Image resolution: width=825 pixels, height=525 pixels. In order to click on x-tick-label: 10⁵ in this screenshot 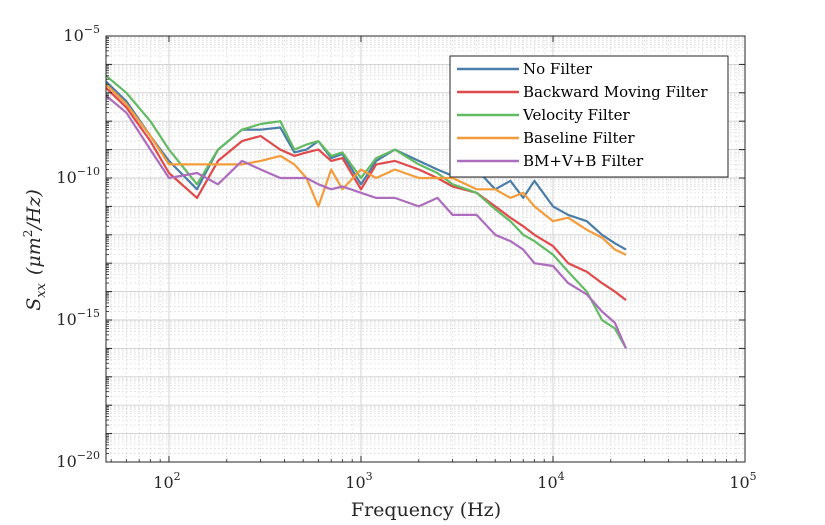, I will do `click(742, 481)`.